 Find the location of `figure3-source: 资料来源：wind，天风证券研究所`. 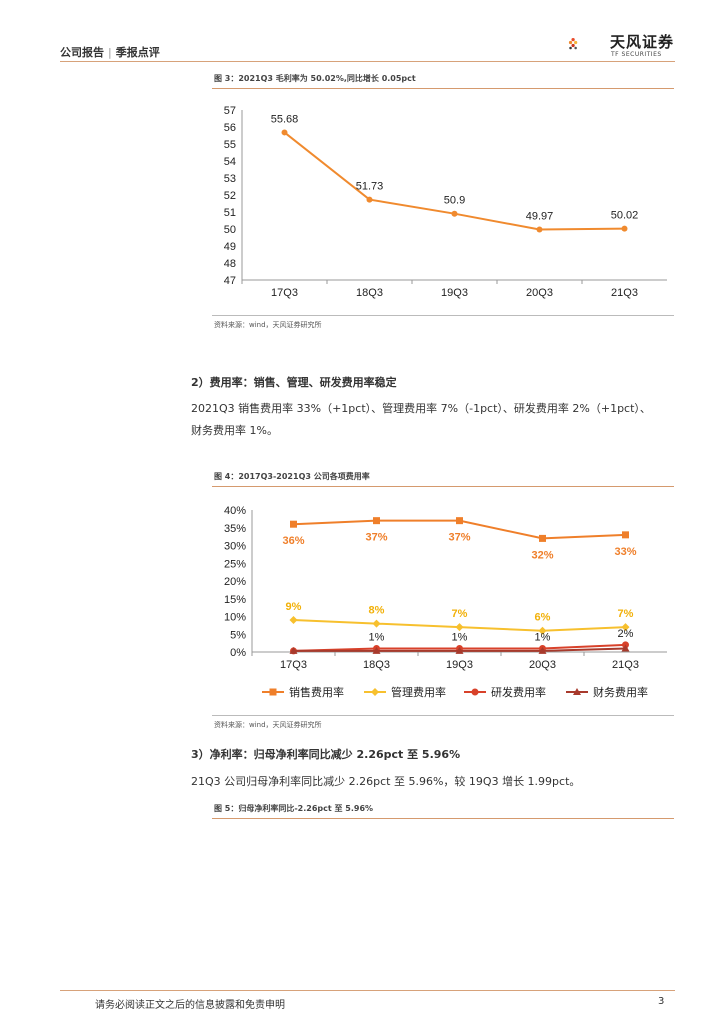

figure3-source: 资料来源：wind，天风证券研究所 is located at coordinates (268, 325).